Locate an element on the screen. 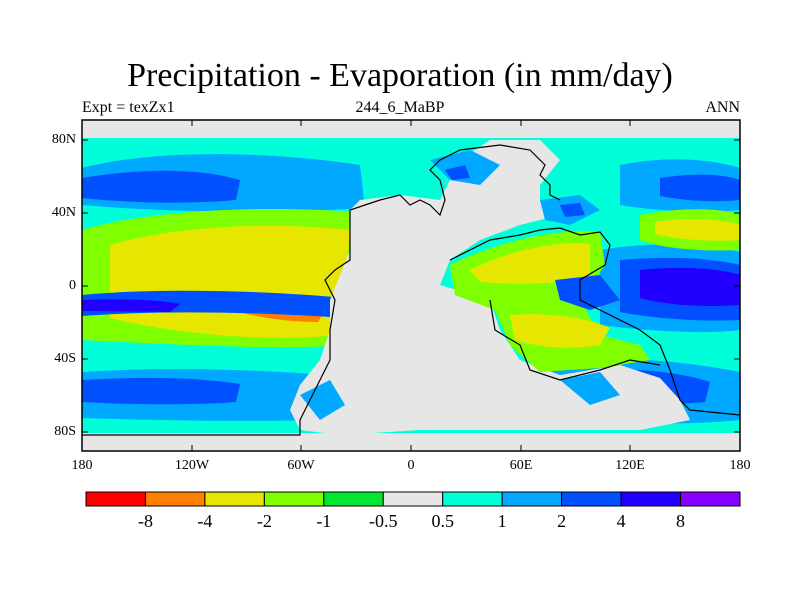 Image resolution: width=800 pixels, height=600 pixels. lon-label-180w: 180 is located at coordinates (82, 465).